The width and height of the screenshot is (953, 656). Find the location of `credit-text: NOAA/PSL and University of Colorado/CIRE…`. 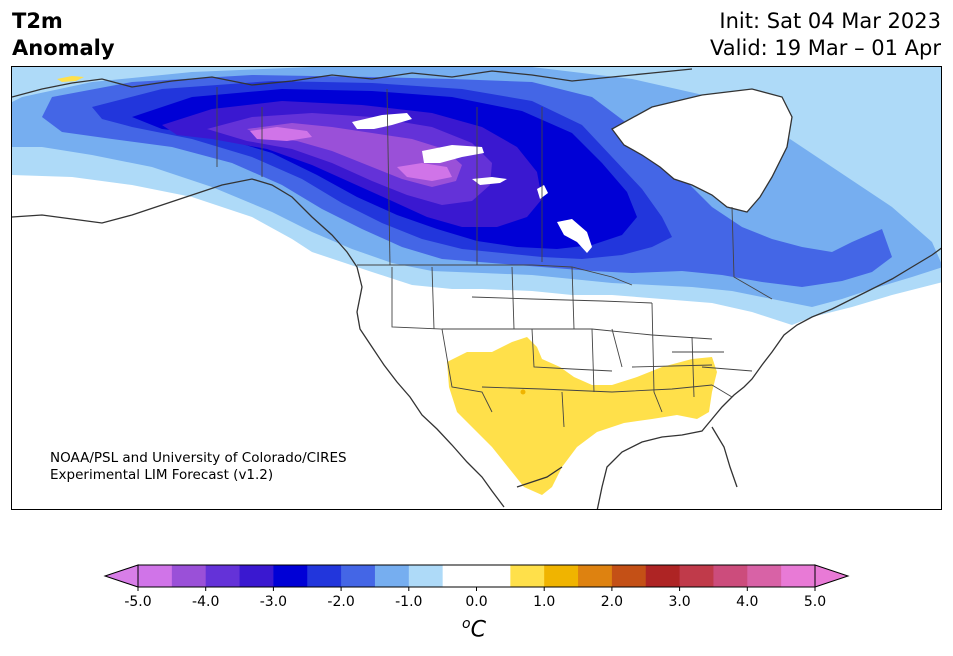

credit-text: NOAA/PSL and University of Colorado/CIRE… is located at coordinates (198, 467).